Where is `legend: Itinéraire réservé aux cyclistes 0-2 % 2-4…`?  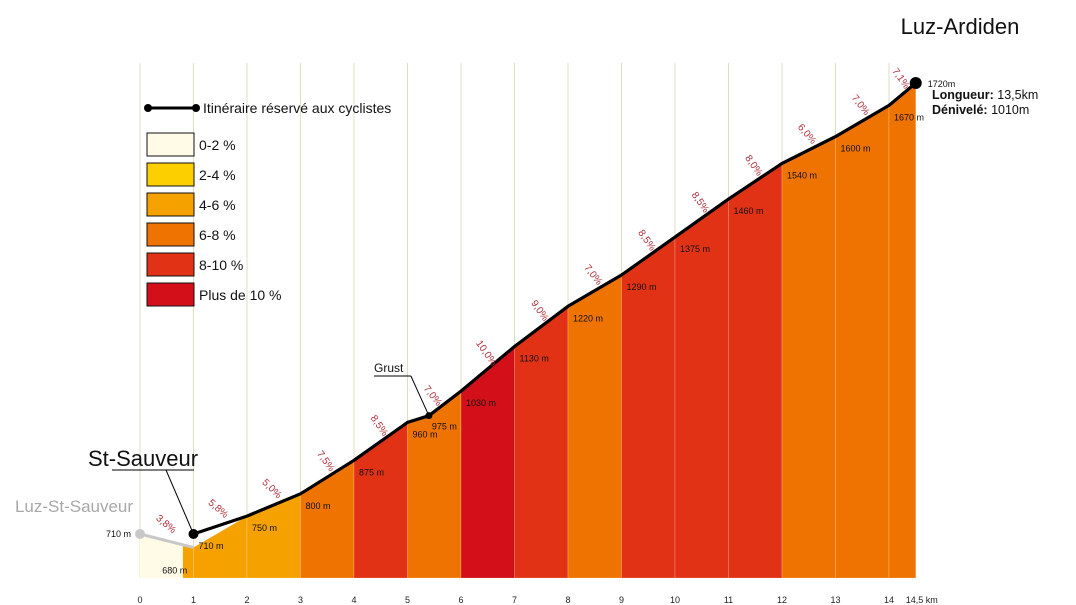 legend: Itinéraire réservé aux cyclistes 0-2 % 2-4… is located at coordinates (267, 203).